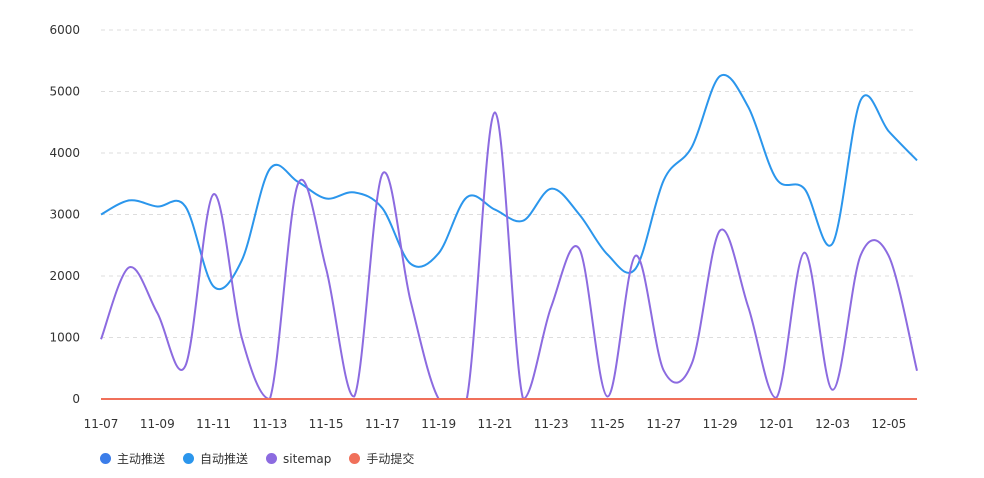 This screenshot has width=984, height=478. I want to click on y-tick-label: 2000, so click(64, 276).